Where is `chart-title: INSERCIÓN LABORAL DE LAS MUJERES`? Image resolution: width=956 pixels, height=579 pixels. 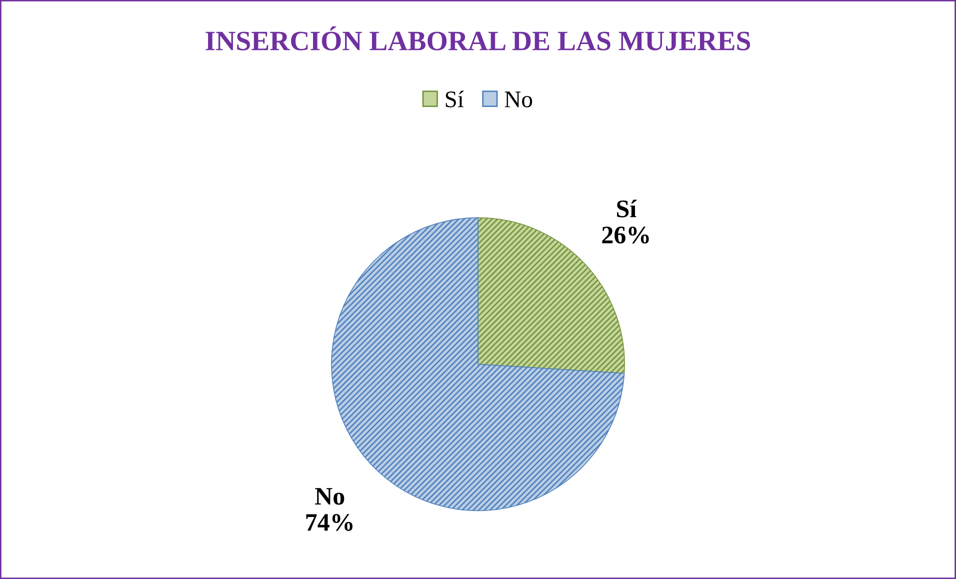 chart-title: INSERCIÓN LABORAL DE LAS MUJERES is located at coordinates (478, 38).